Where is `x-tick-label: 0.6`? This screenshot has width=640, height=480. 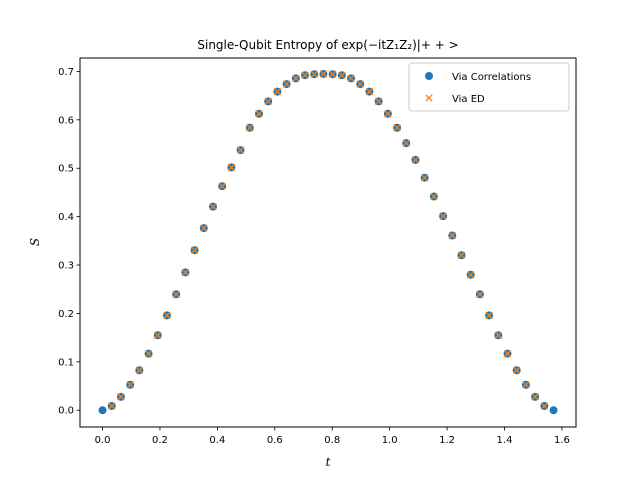
x-tick-label: 0.6 is located at coordinates (275, 440).